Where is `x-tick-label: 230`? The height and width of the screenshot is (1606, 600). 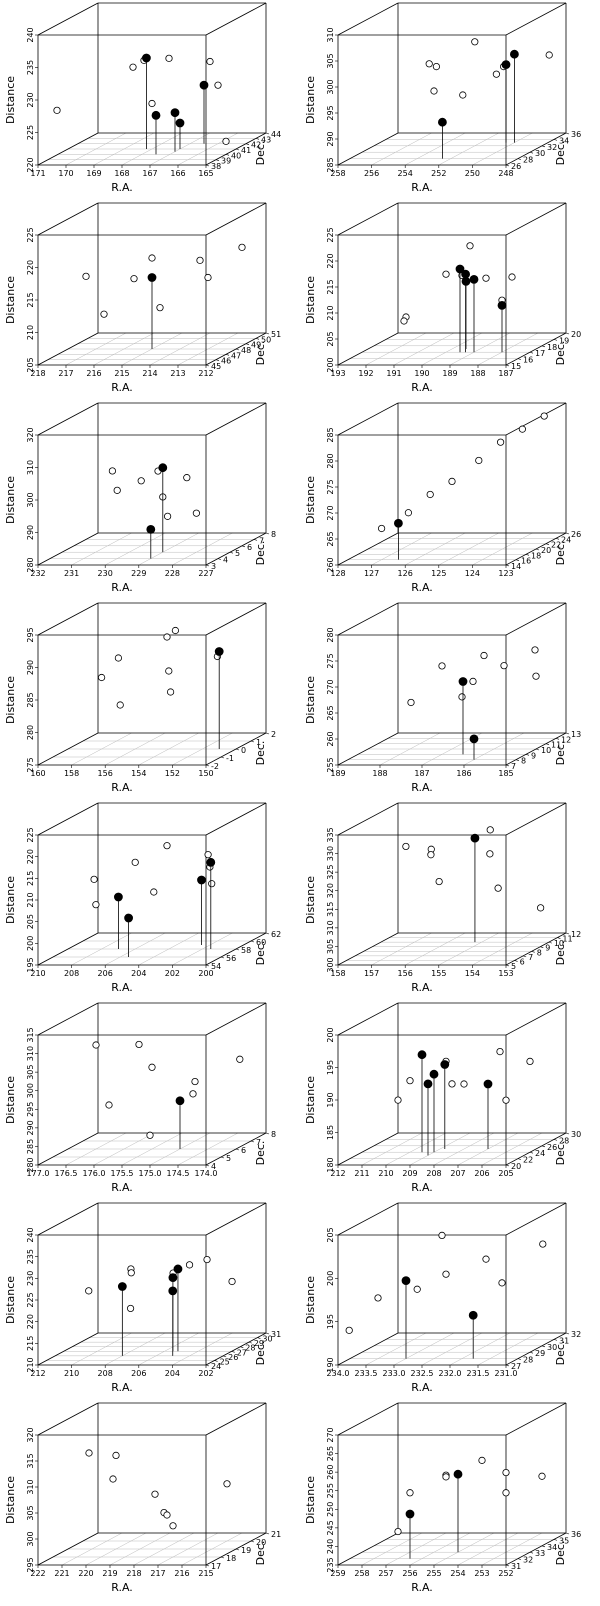
x-tick-label: 230 is located at coordinates (105, 573).